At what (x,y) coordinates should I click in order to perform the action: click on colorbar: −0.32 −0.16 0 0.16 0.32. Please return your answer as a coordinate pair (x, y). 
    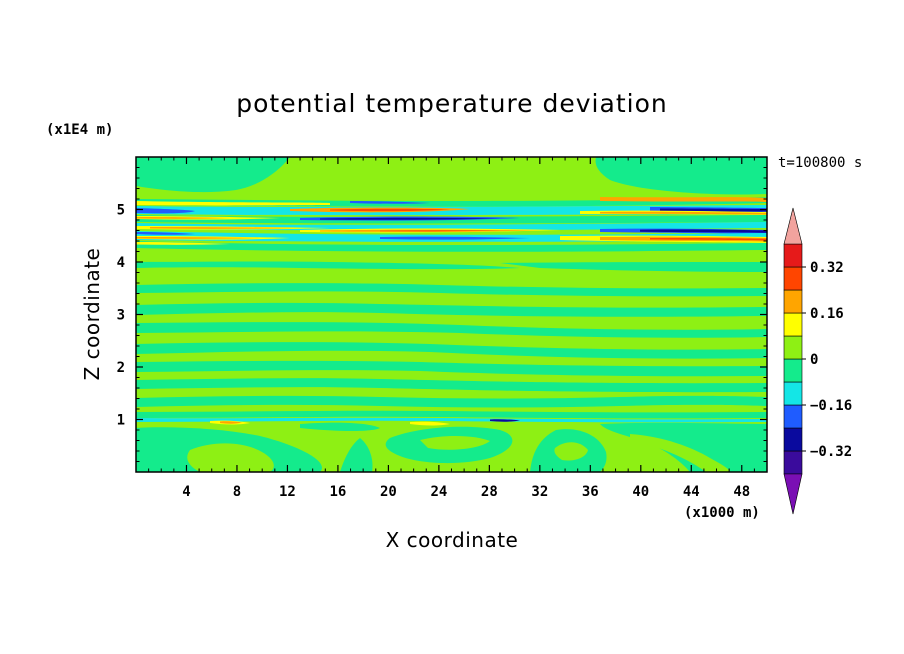
    Looking at the image, I should click on (817, 361).